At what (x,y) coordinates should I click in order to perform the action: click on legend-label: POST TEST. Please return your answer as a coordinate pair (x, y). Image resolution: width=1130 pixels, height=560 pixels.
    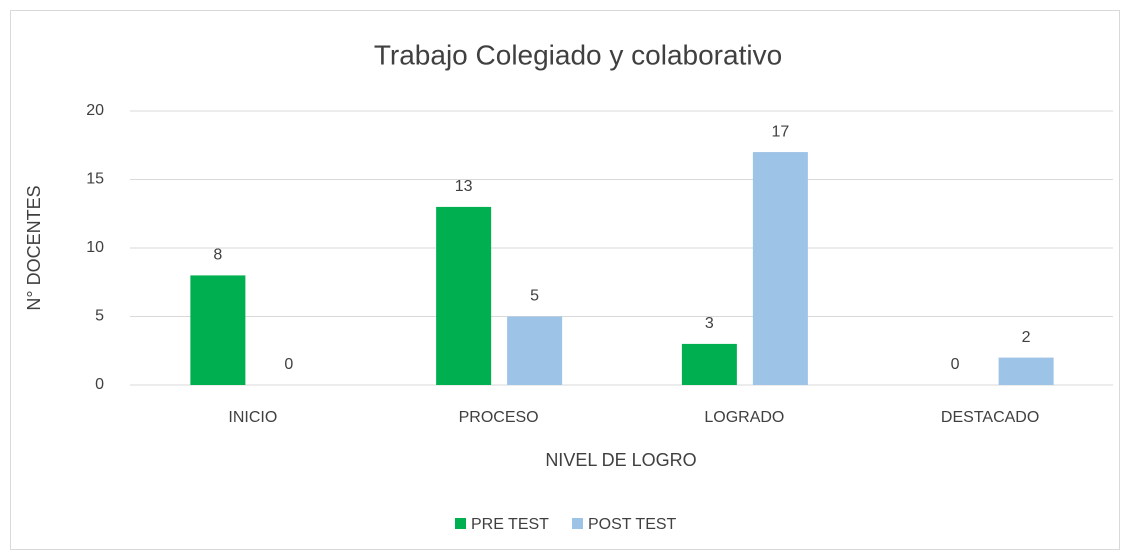
    Looking at the image, I should click on (632, 524).